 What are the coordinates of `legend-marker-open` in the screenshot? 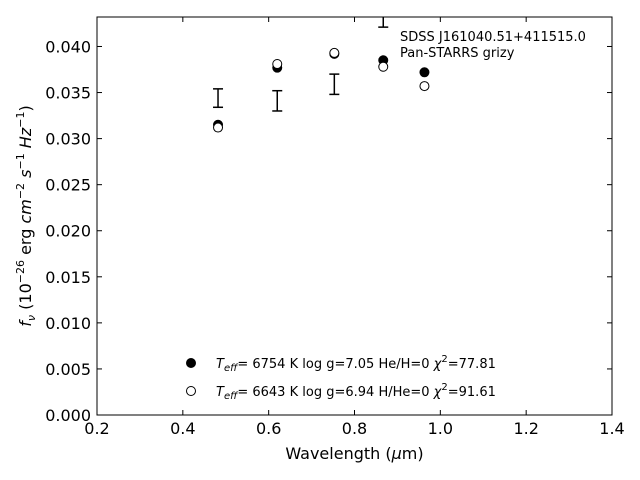 It's located at (191, 391).